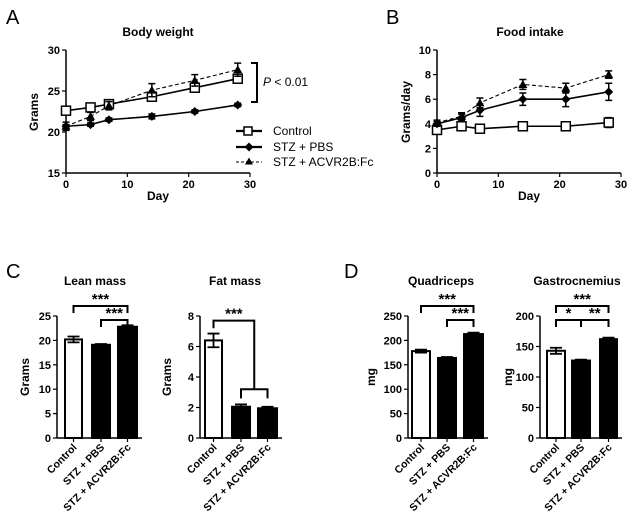 This screenshot has width=632, height=519. I want to click on y-tick-label: 10, so click(425, 51).